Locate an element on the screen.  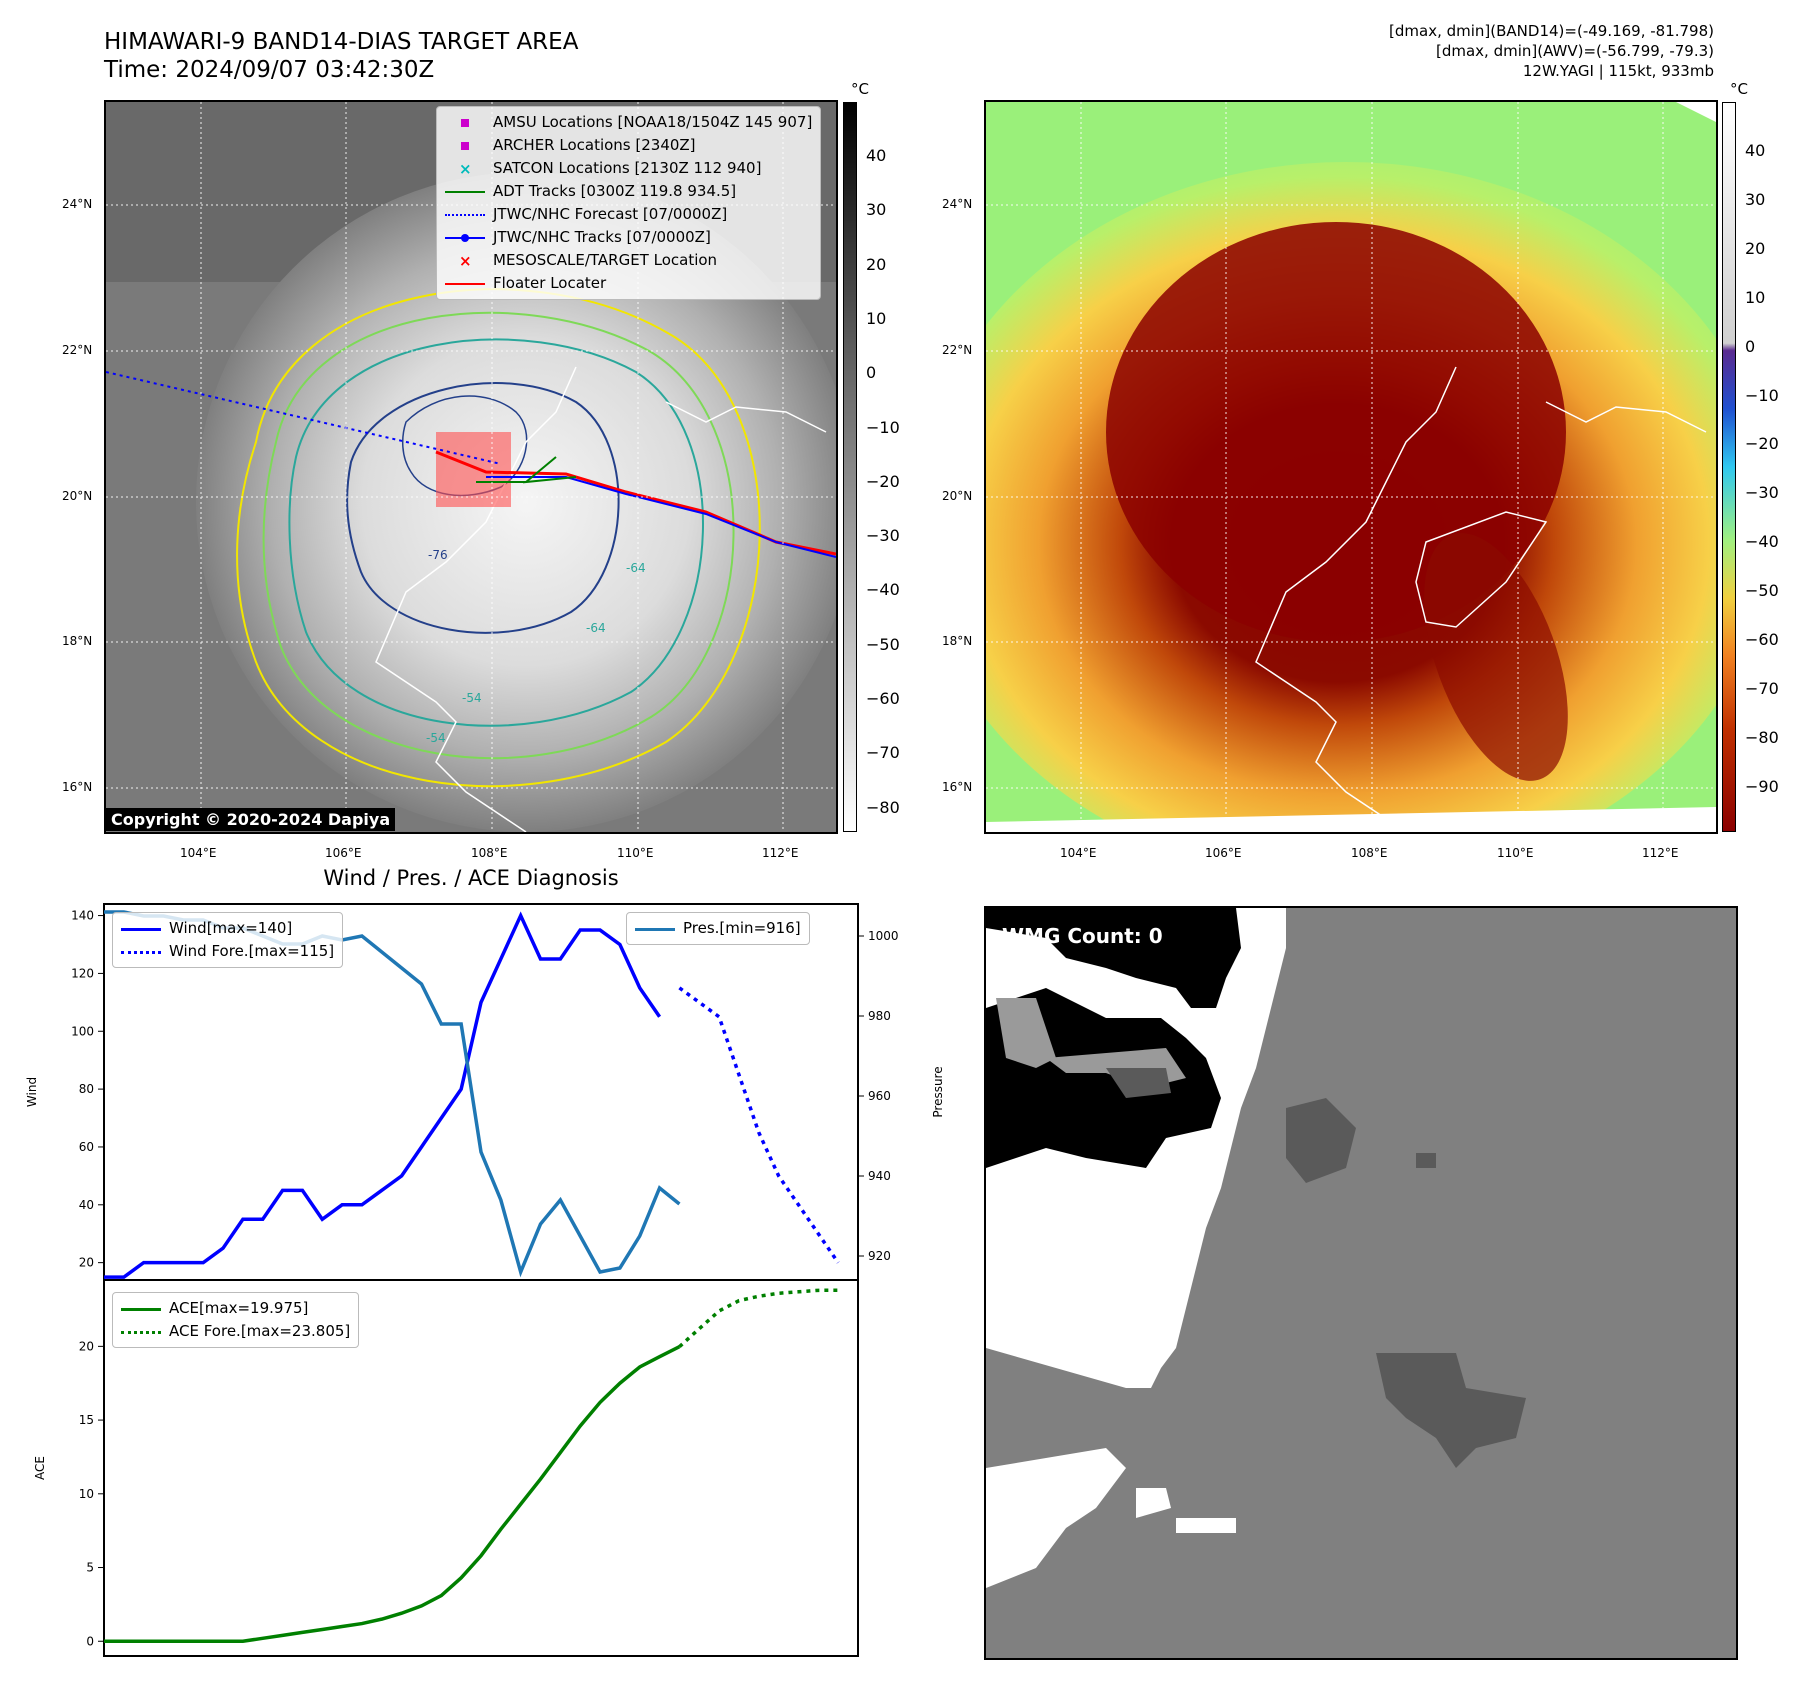
map-legend-label: JTWC/NHC Forecast [07/0000Z] is located at coordinates (610, 214).